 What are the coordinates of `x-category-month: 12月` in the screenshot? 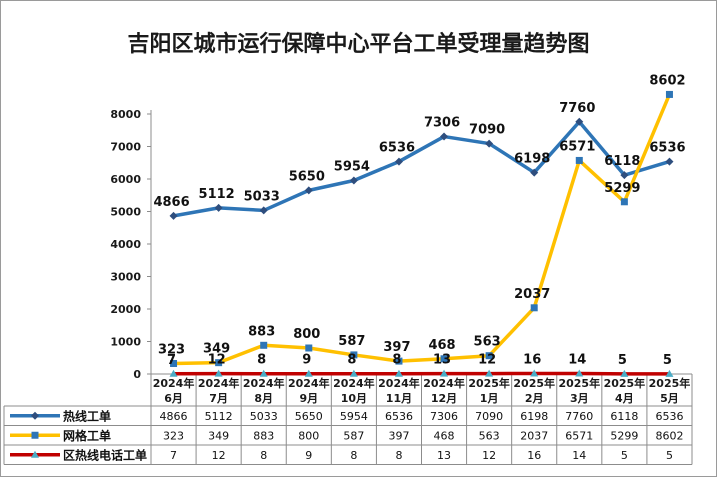 It's located at (444, 398).